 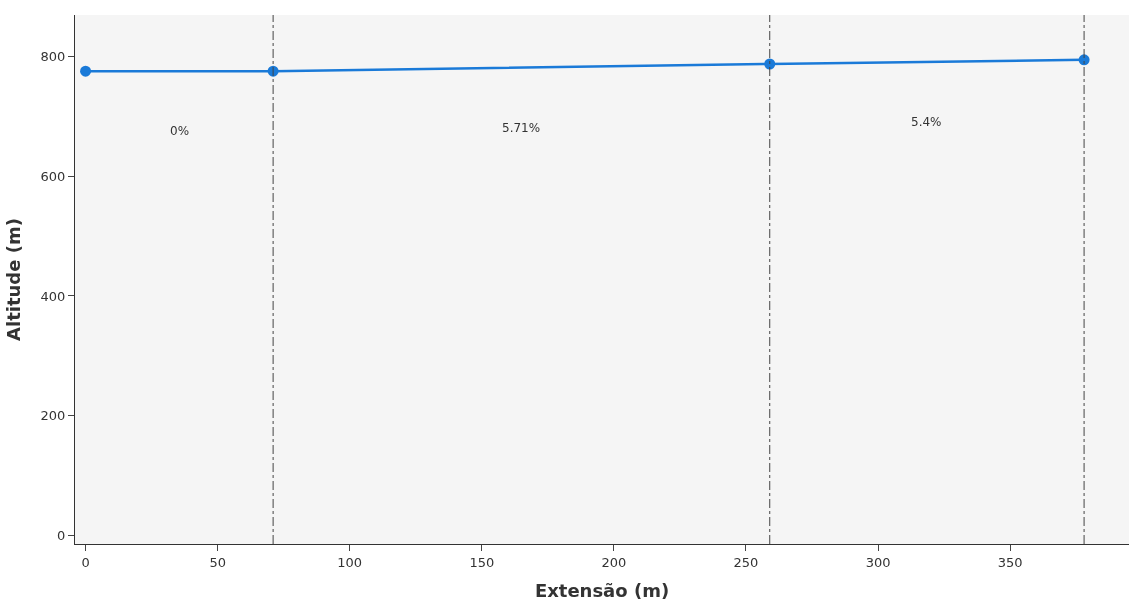 What do you see at coordinates (521, 128) in the screenshot?
I see `annotation: 5.71%` at bounding box center [521, 128].